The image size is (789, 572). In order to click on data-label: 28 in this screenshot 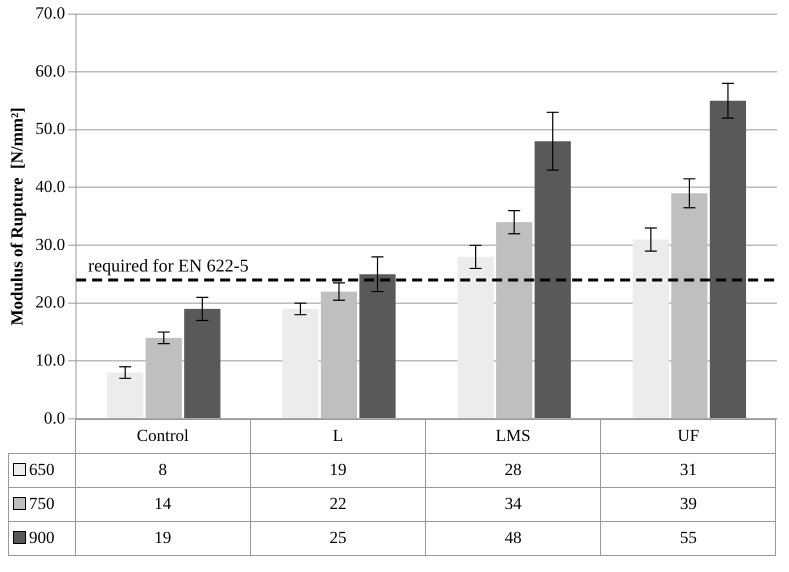, I will do `click(513, 470)`.